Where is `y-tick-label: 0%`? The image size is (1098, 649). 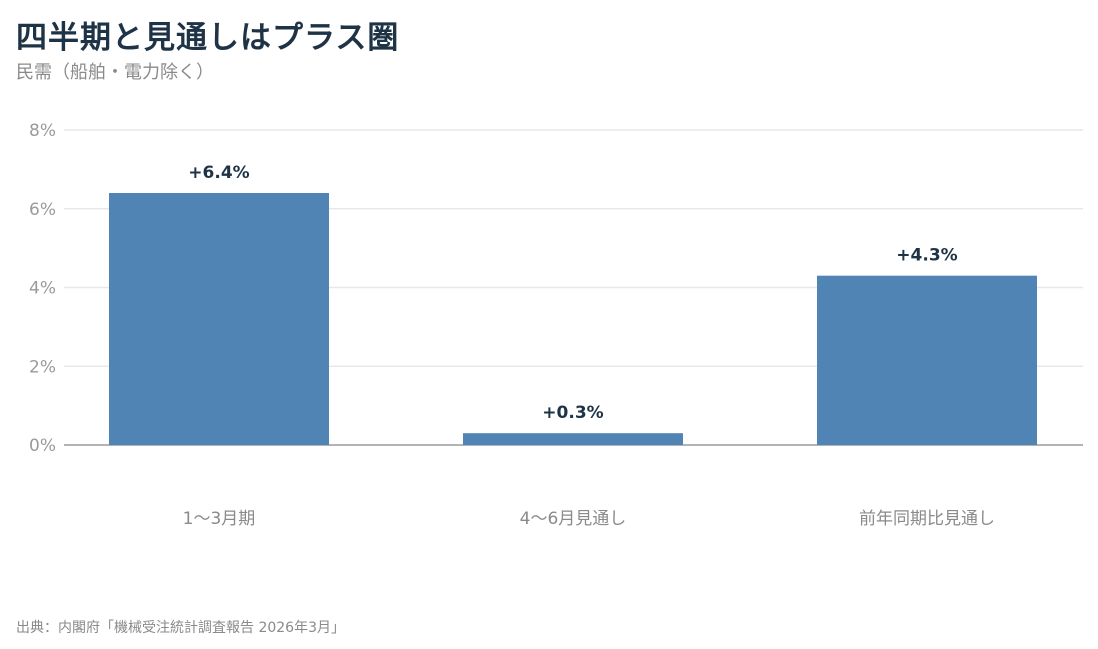
y-tick-label: 0% is located at coordinates (42, 446).